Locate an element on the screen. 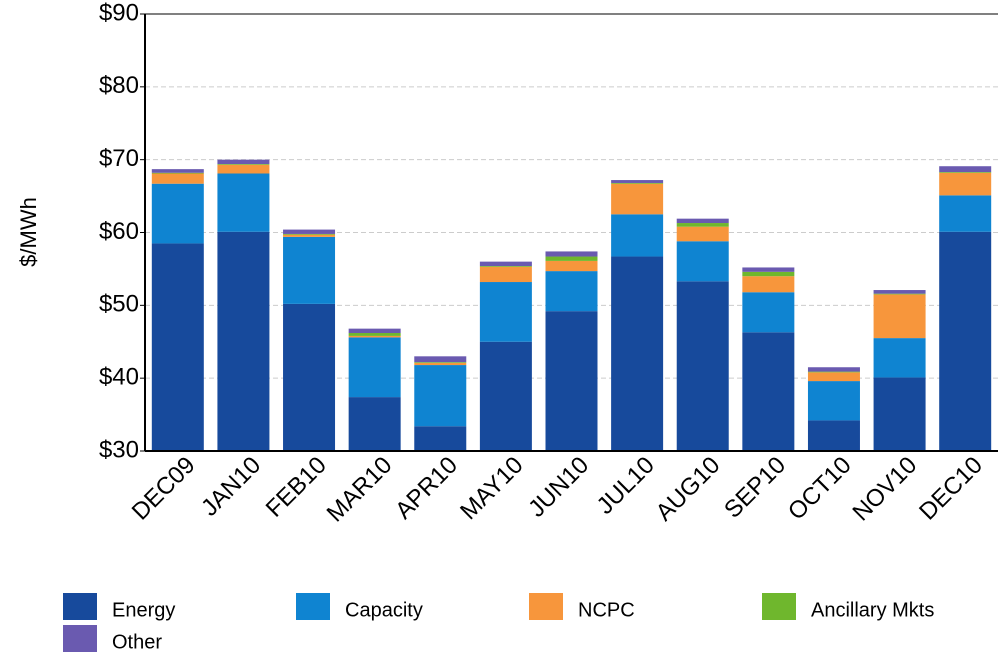  y-tick-label: $30 is located at coordinates (119, 449).